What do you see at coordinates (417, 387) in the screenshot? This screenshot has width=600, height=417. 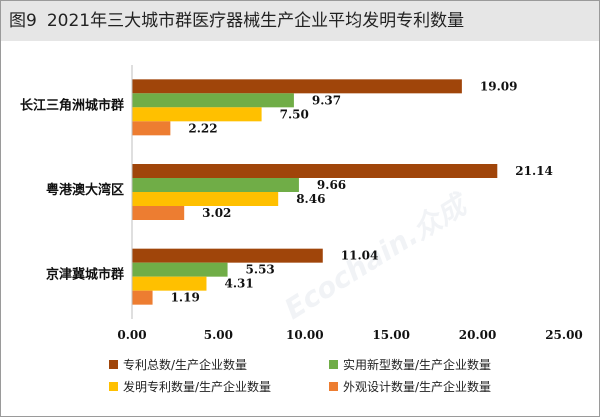 I see `legend-label: 外观设计数量/生产企业数量` at bounding box center [417, 387].